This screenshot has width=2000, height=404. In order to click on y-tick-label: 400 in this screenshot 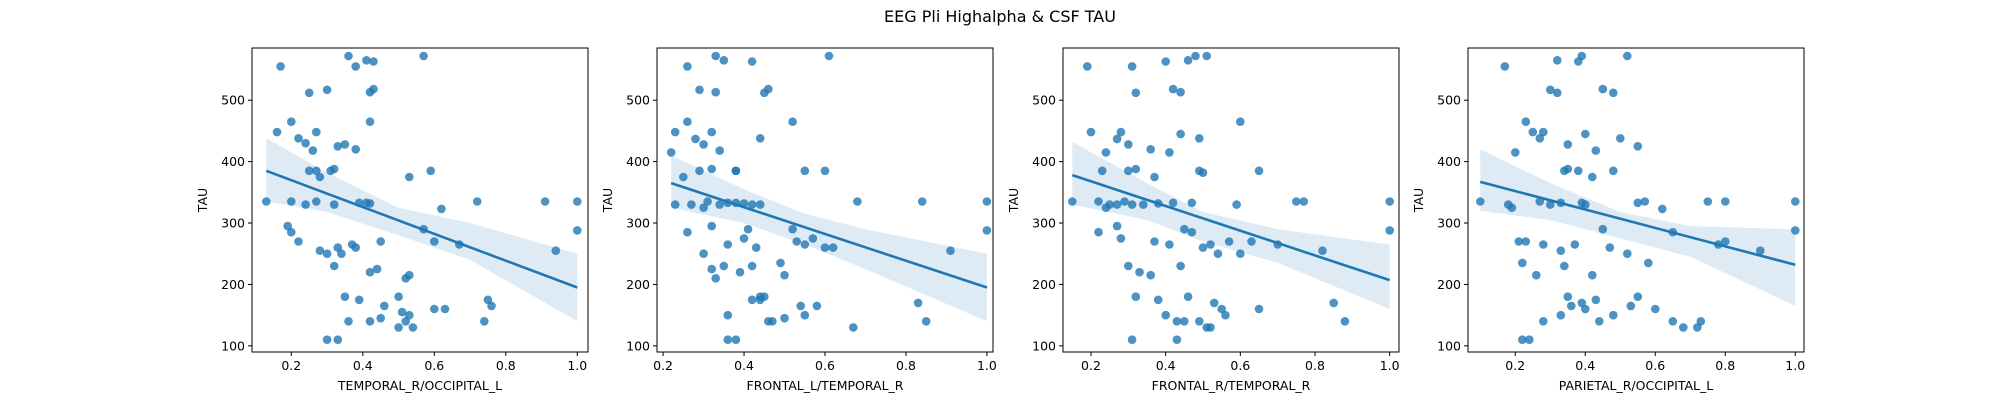, I will do `click(638, 161)`.